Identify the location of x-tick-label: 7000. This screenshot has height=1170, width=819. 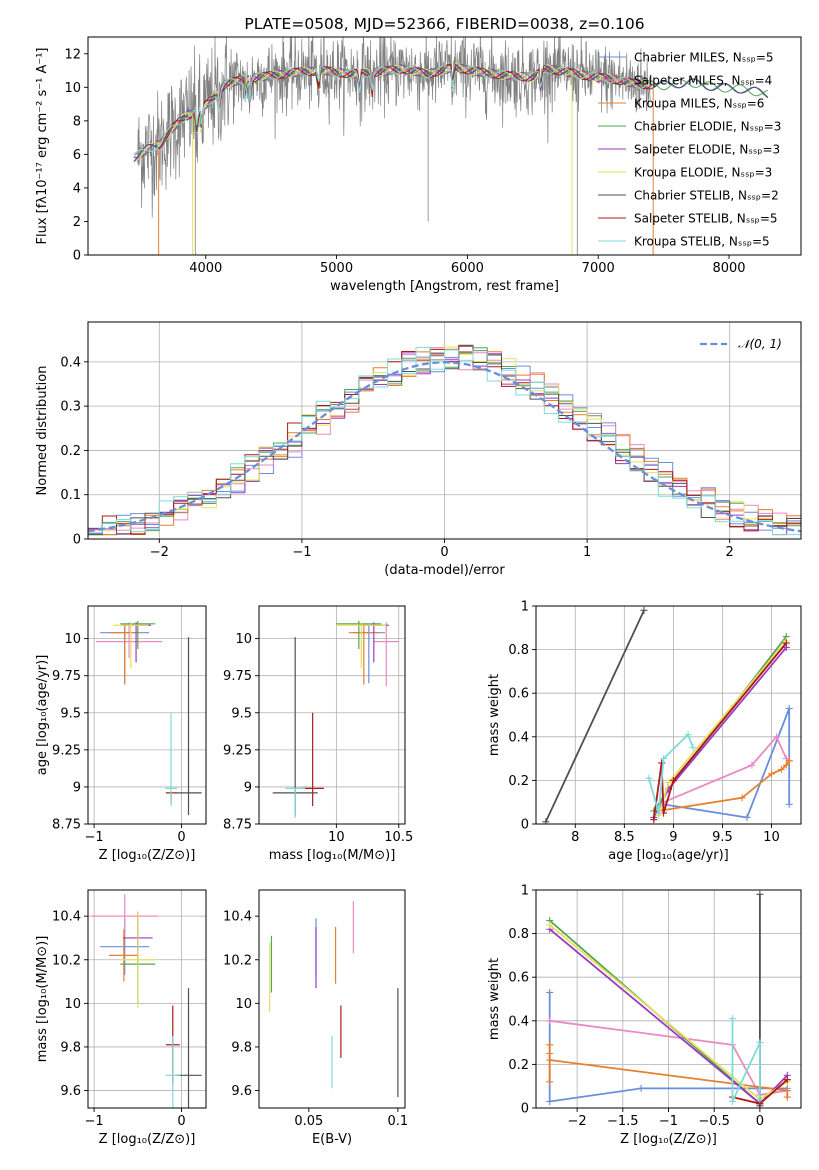
(598, 268).